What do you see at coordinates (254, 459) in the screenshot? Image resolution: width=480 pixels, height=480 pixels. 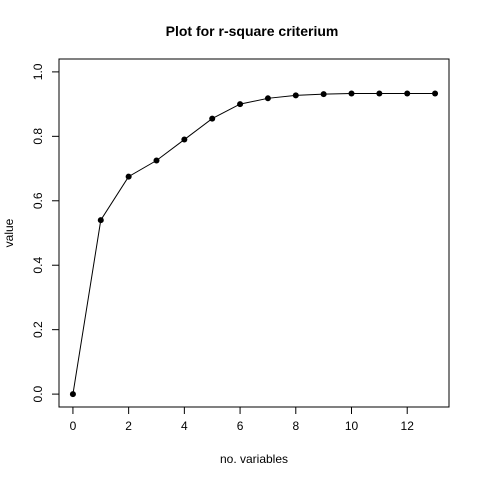 I see `x-axis-label: no. variables` at bounding box center [254, 459].